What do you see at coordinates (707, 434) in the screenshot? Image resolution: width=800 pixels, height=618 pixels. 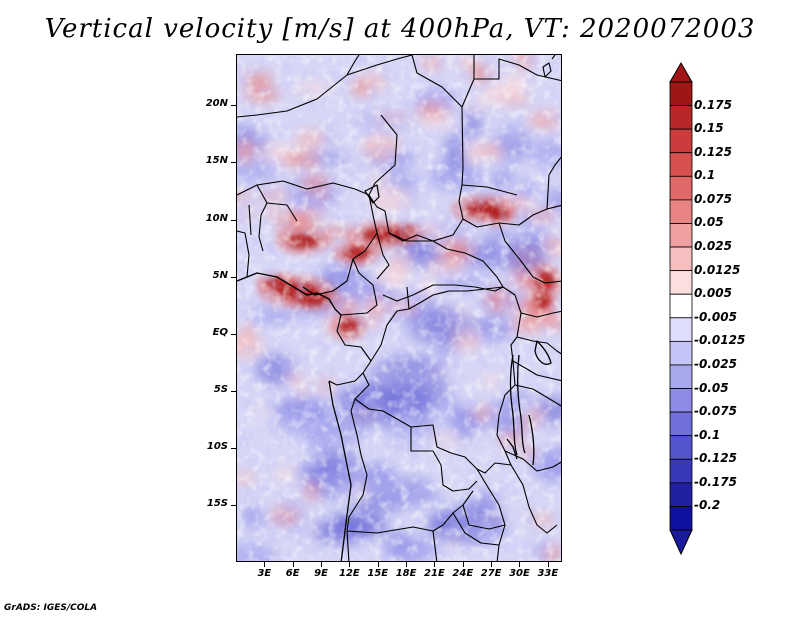 I see `colorbar-label: -0.1` at bounding box center [707, 434].